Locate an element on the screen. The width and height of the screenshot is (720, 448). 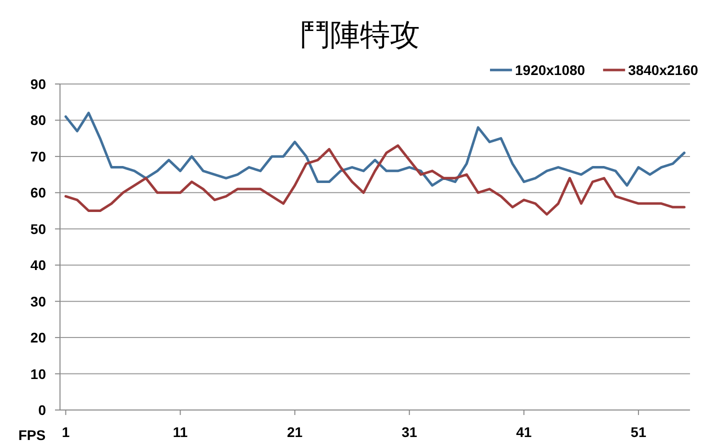
chart-title: 鬥陣特攻 is located at coordinates (360, 35).